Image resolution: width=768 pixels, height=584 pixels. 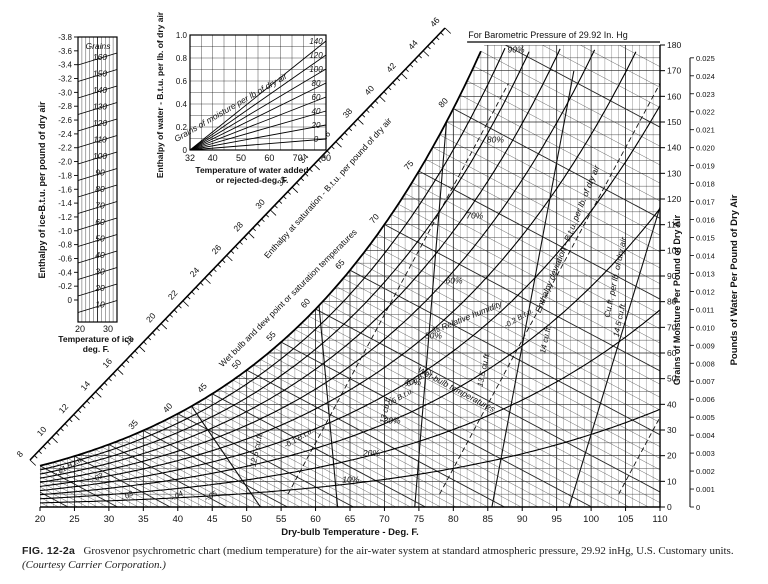 I want to click on enthalpy-tick-label: 40, so click(x=369, y=90).